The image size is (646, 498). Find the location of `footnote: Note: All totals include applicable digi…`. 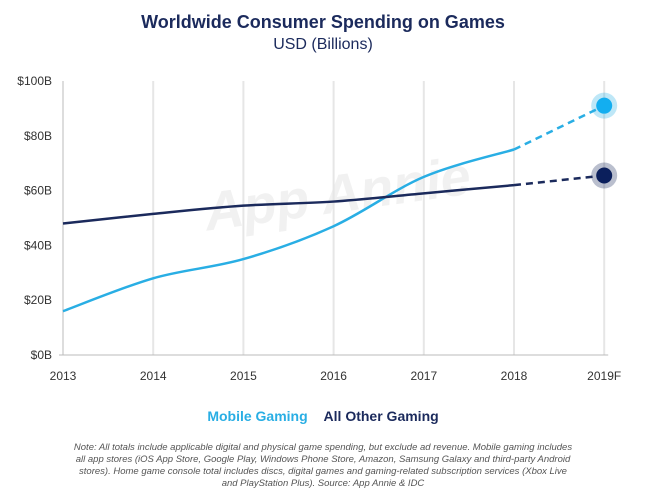

footnote: Note: All totals include applicable digi… is located at coordinates (323, 465).